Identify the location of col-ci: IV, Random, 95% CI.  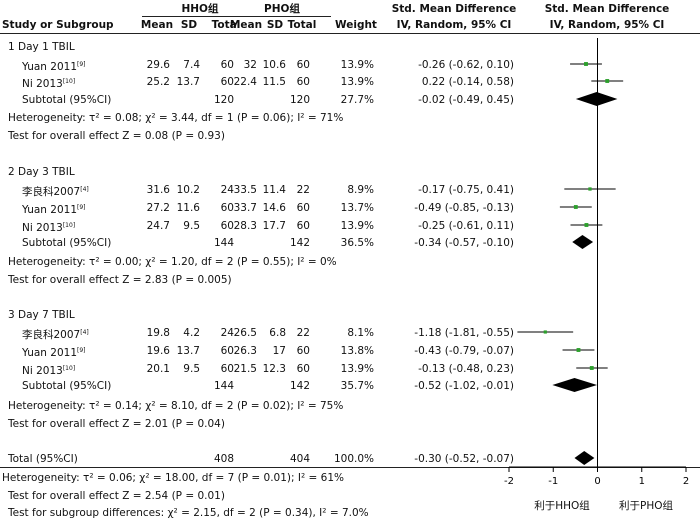
(454, 25).